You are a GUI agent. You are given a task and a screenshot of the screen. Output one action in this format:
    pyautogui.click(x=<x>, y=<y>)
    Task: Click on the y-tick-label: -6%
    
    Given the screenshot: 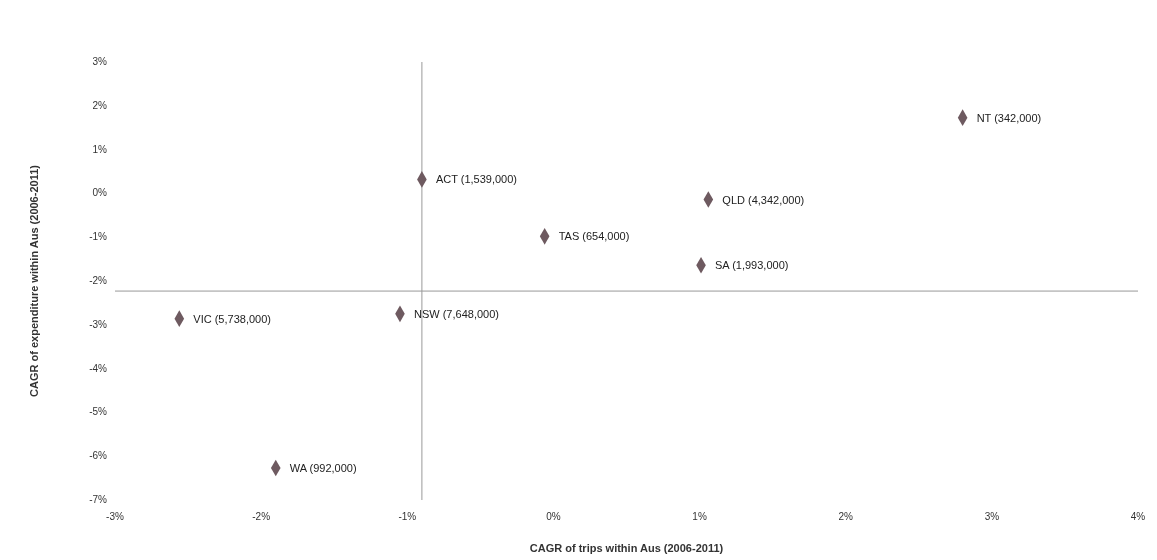 What is the action you would take?
    pyautogui.click(x=98, y=456)
    